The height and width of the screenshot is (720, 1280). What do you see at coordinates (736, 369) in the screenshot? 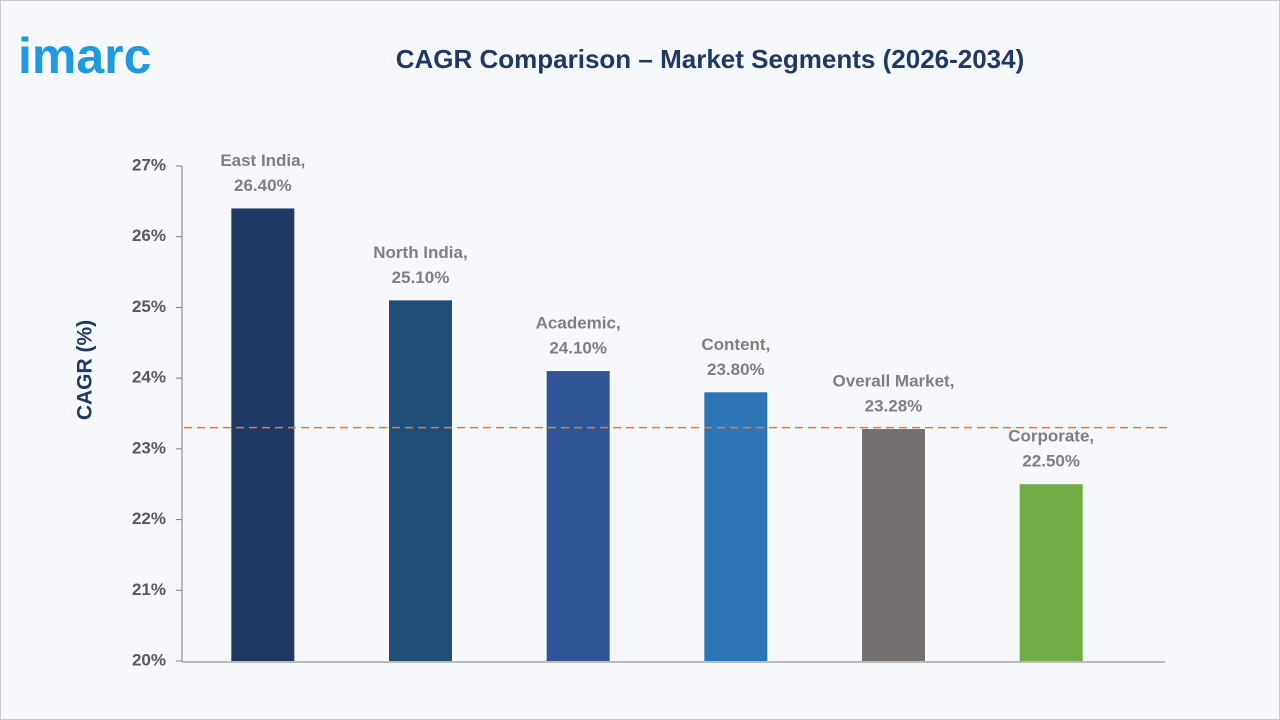
I see `data-value-label: 23.80%` at bounding box center [736, 369].